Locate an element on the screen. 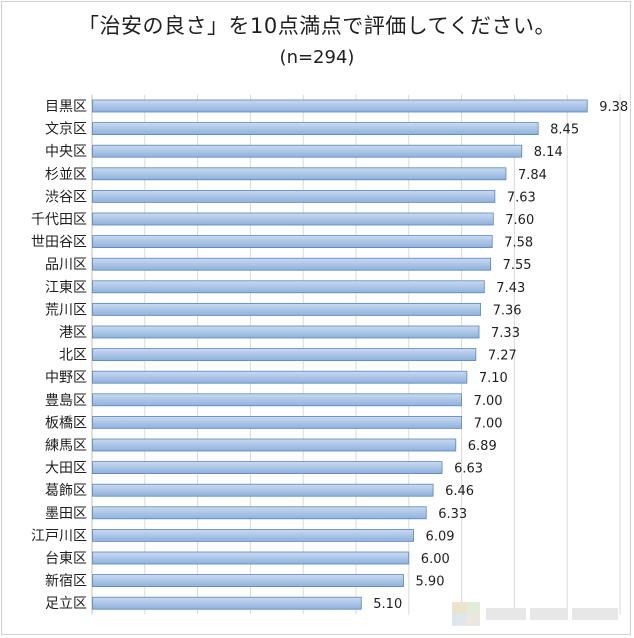 This screenshot has width=634, height=638. category-label: 大田区 is located at coordinates (66, 469).